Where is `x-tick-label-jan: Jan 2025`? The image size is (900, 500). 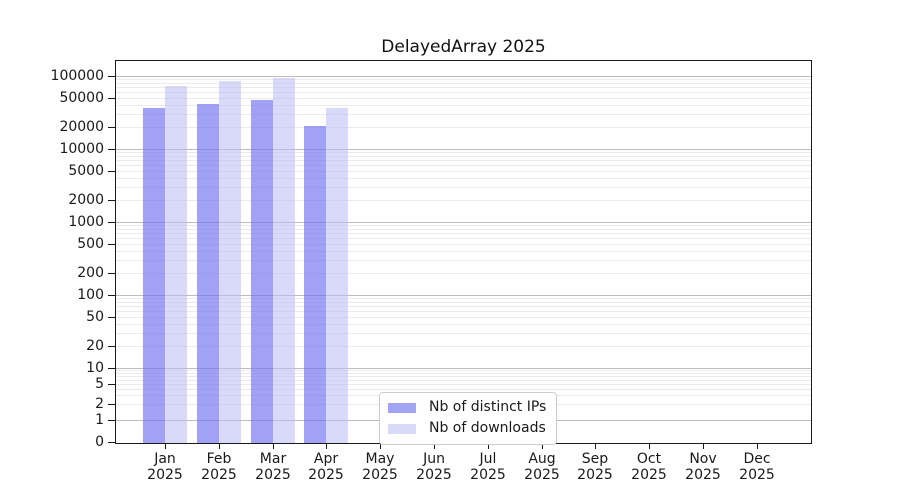 x-tick-label-jan: Jan 2025 is located at coordinates (165, 467).